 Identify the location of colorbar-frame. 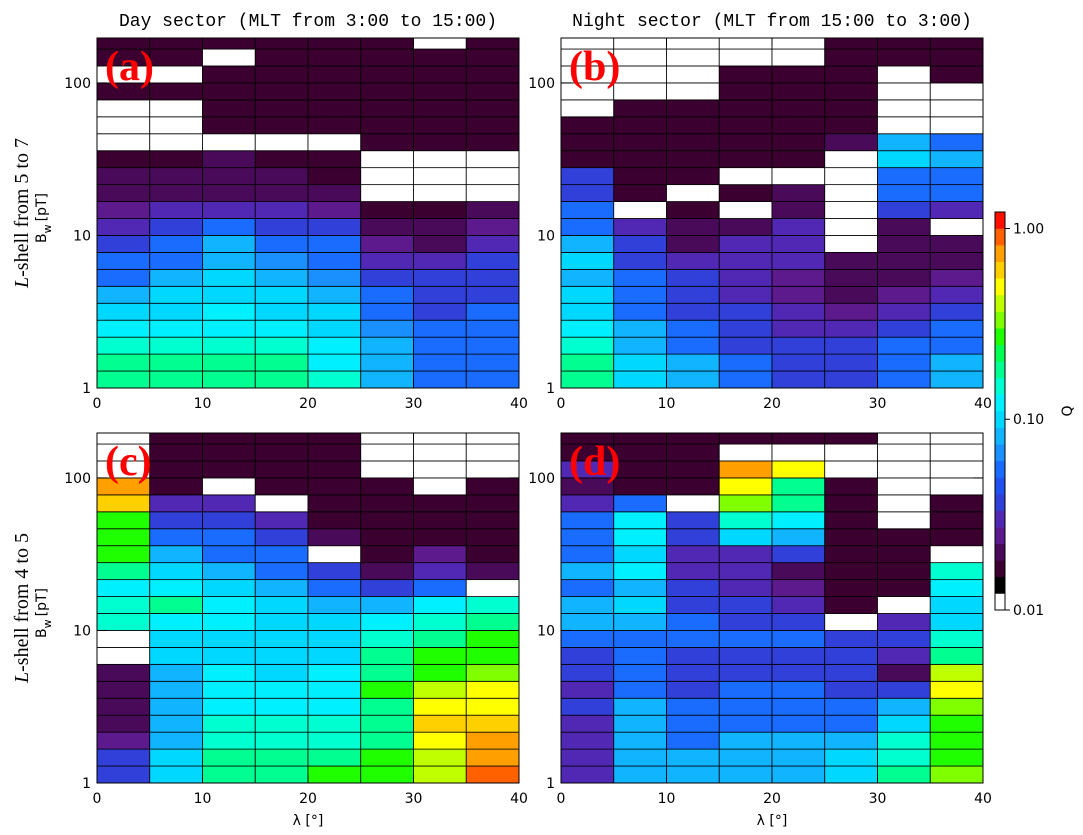
(1000, 411).